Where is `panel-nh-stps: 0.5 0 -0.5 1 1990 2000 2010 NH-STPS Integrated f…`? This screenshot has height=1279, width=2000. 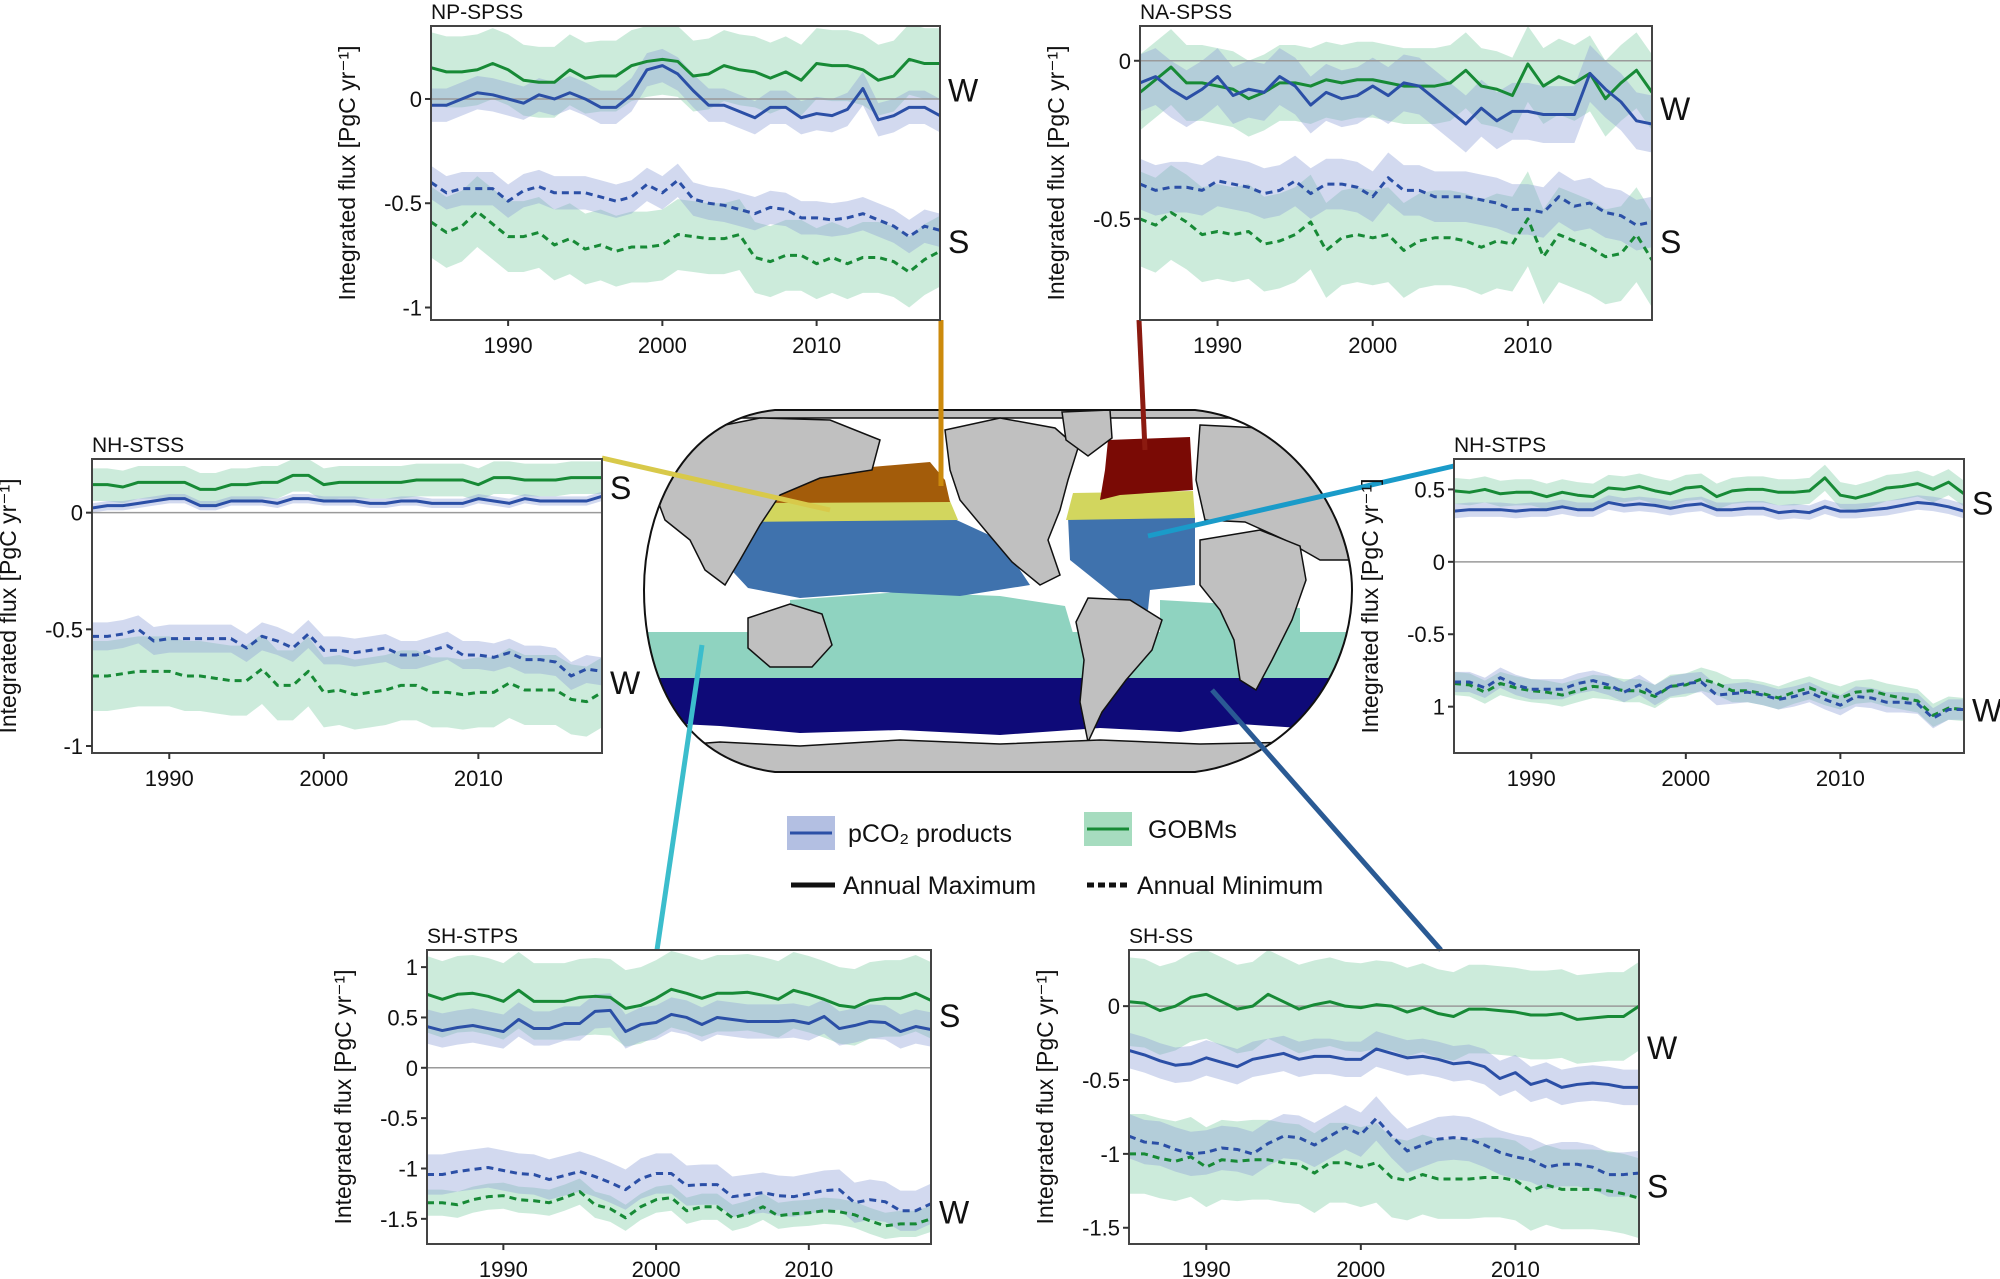
panel-nh-stps: 0.5 0 -0.5 1 1990 2000 2010 NH-STPS Integrated f… is located at coordinates (1678, 612).